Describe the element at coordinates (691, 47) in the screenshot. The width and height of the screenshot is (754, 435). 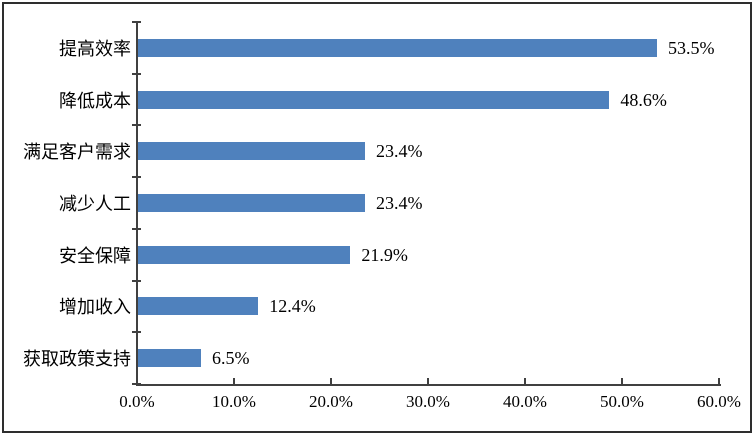
I see `bar-value-label: 53.5%` at that location.